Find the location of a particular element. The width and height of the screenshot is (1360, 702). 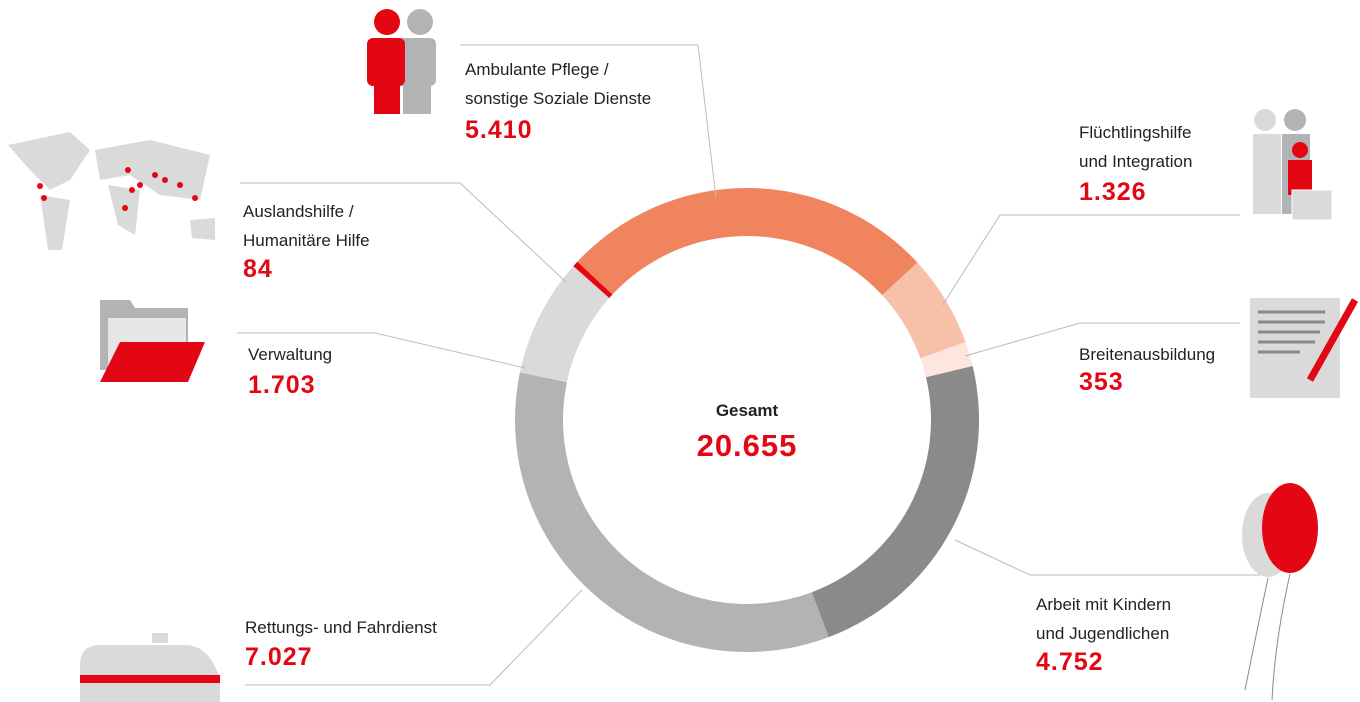

segment-value: 5.410 is located at coordinates (499, 130).